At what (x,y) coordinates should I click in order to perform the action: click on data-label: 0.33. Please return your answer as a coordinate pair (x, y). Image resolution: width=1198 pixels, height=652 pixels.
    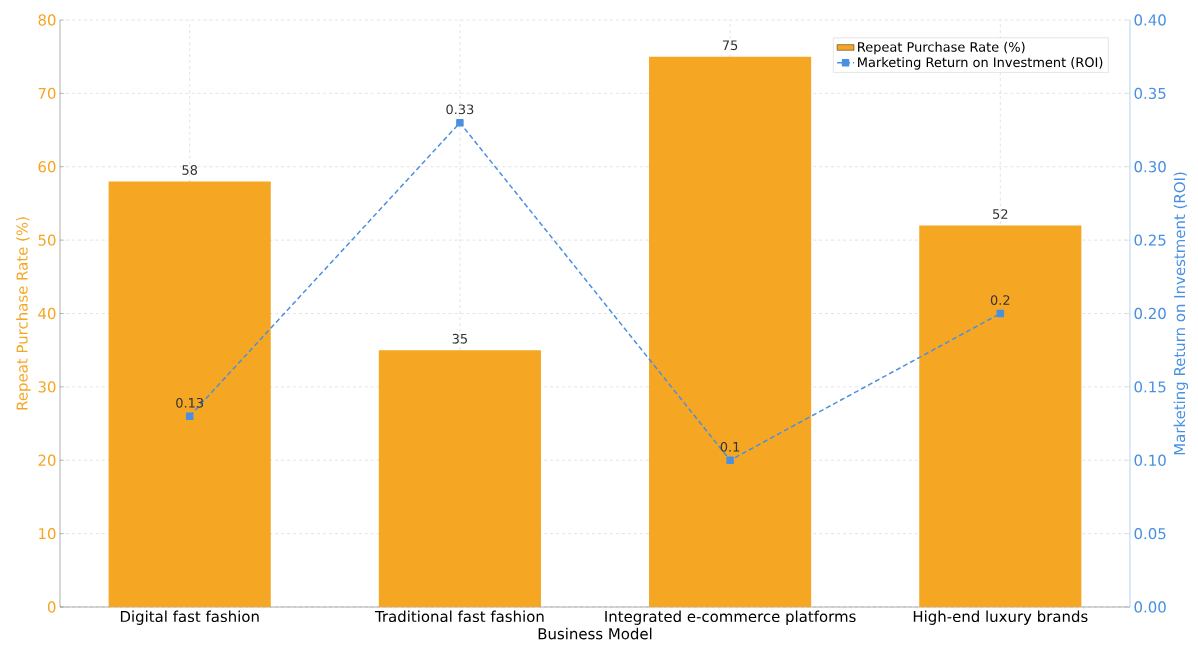
    Looking at the image, I should click on (460, 109).